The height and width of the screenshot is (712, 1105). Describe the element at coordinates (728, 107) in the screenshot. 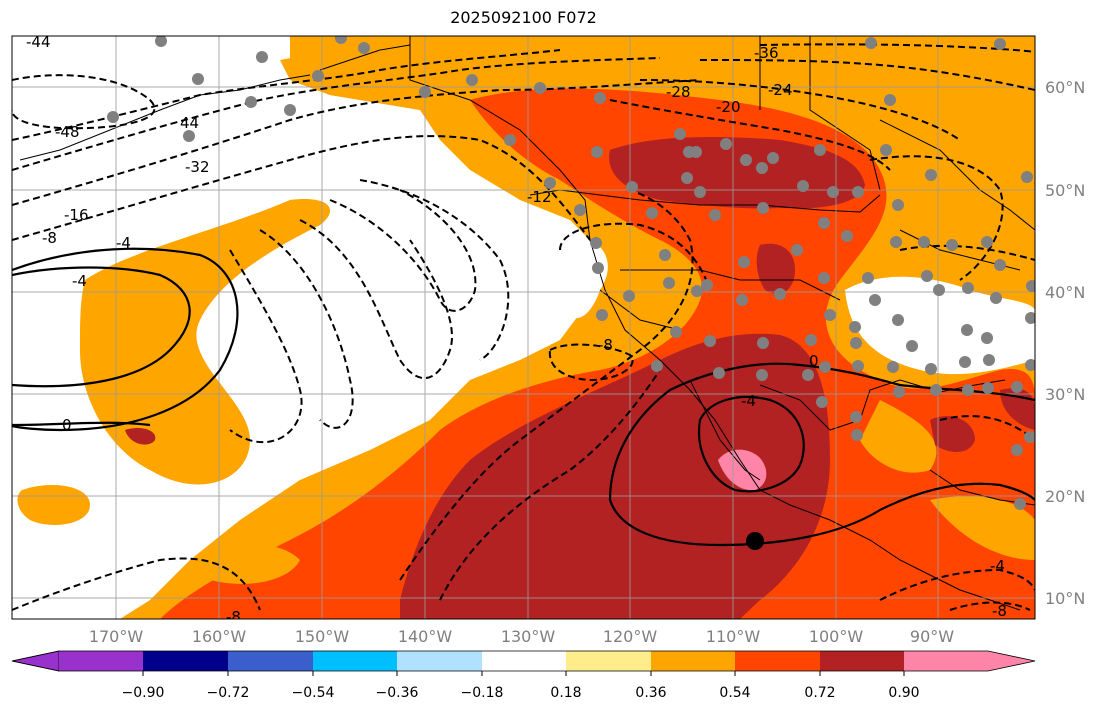

I see `contour-label: -20` at that location.